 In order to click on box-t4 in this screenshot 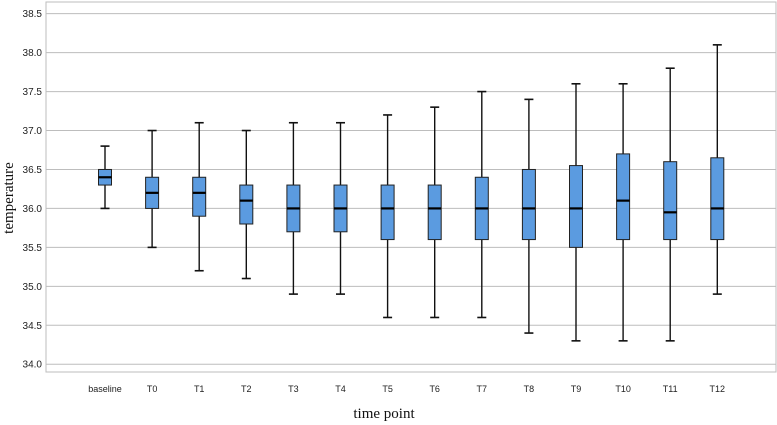, I will do `click(340, 208)`.